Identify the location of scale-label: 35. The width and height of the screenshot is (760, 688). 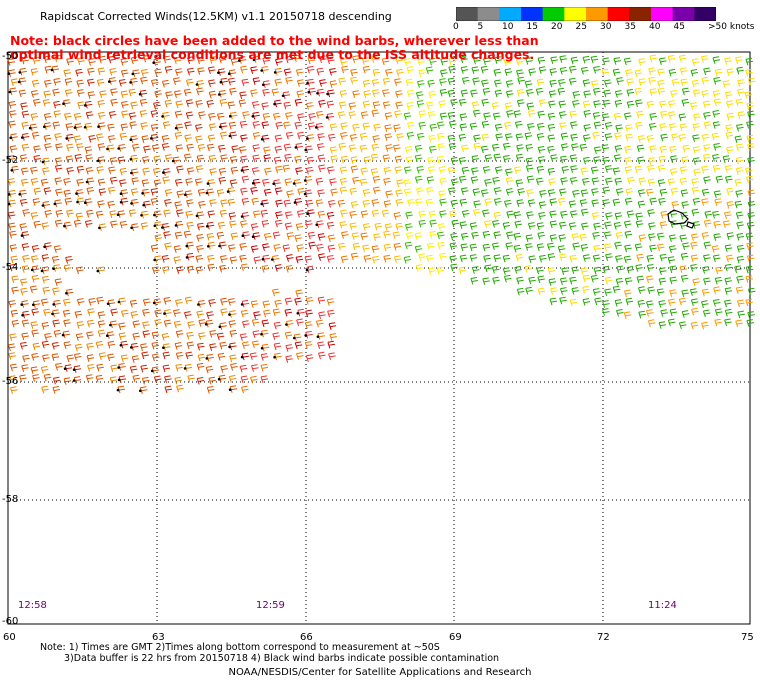
(630, 27).